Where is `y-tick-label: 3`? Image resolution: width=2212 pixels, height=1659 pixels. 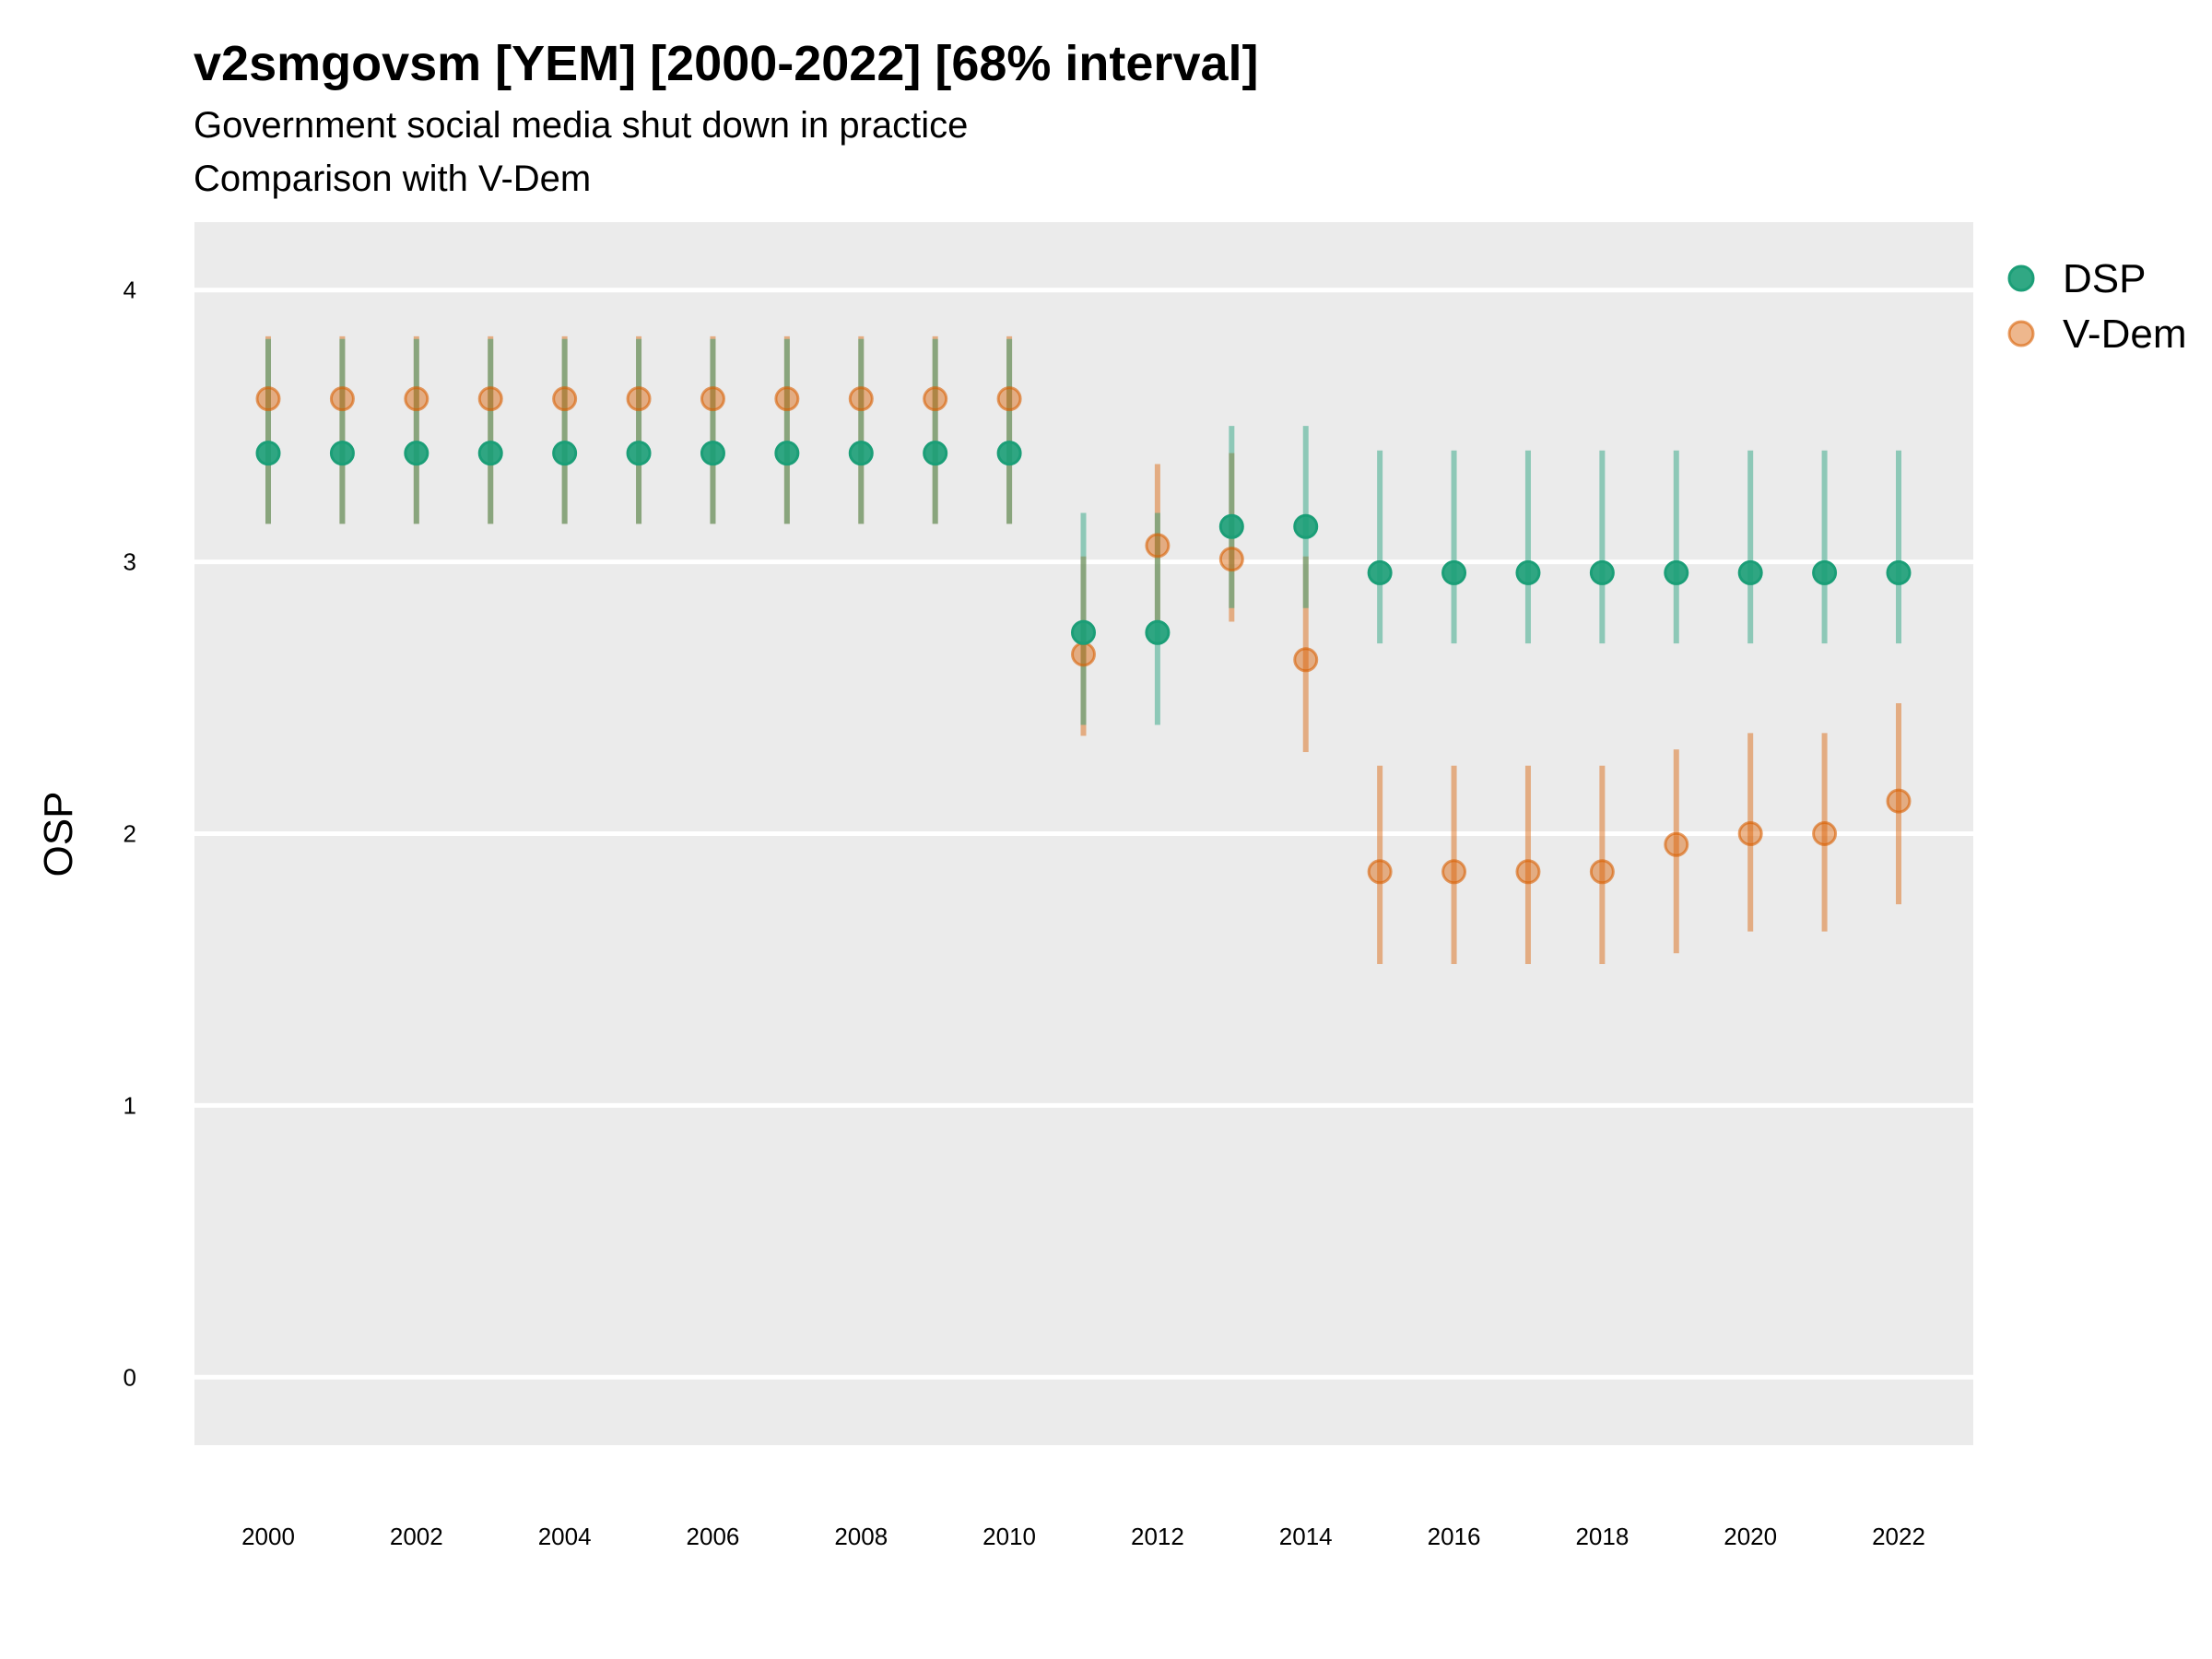
y-tick-label: 3 is located at coordinates (130, 562).